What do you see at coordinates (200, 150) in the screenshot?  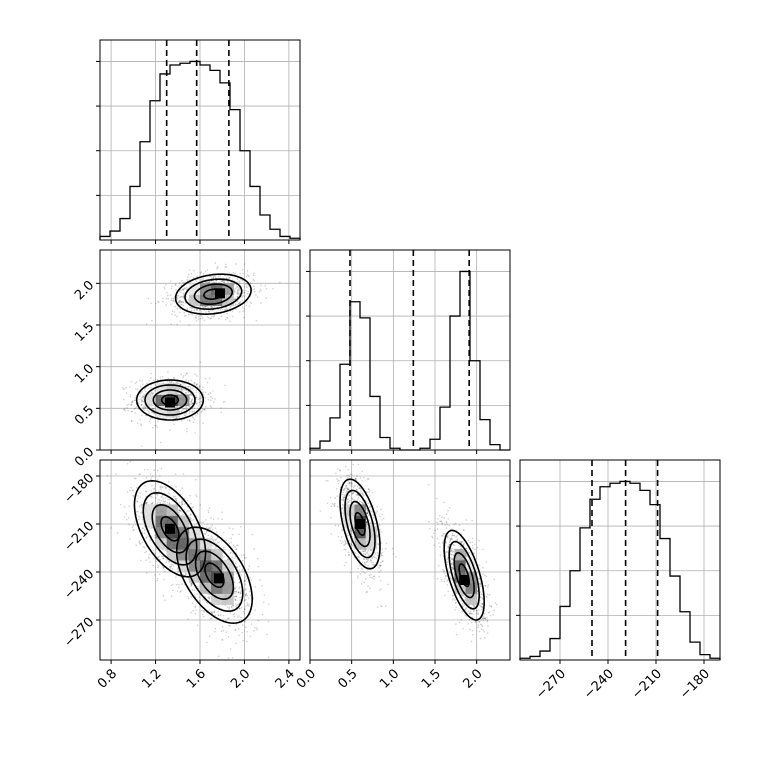 I see `histogram-step` at bounding box center [200, 150].